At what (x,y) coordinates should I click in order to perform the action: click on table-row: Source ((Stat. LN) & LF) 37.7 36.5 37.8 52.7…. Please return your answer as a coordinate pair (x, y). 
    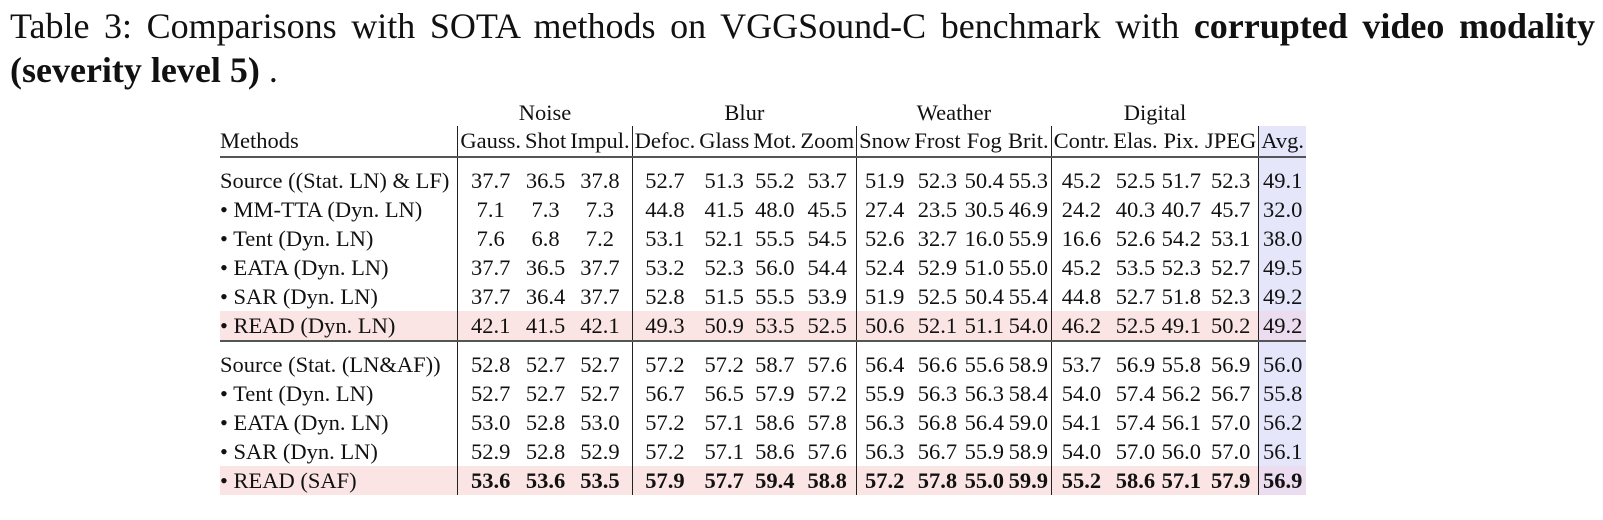
    Looking at the image, I should click on (763, 176).